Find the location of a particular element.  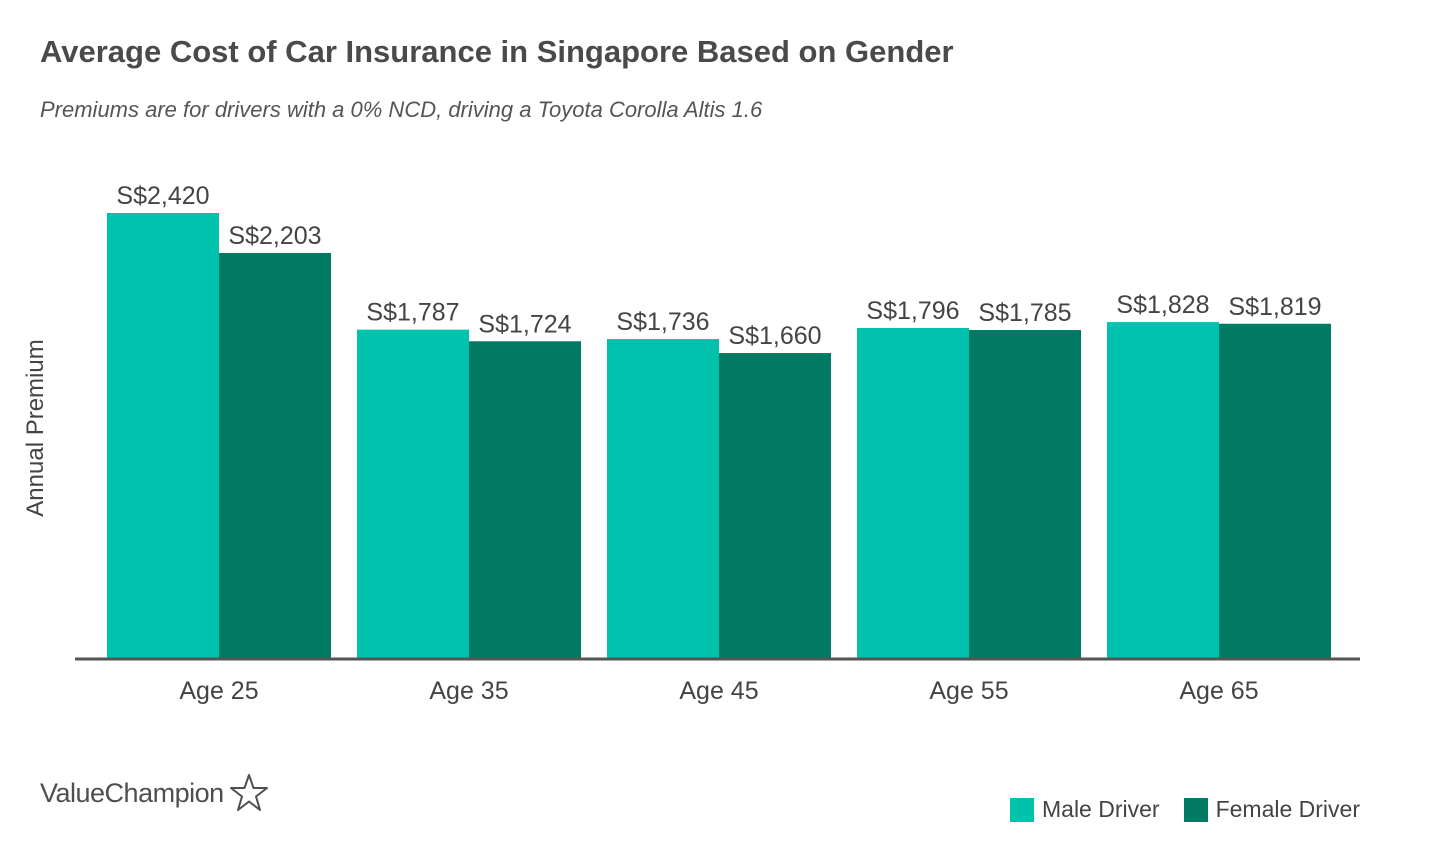

y-axis-label: Annual Premium is located at coordinates (35, 427).